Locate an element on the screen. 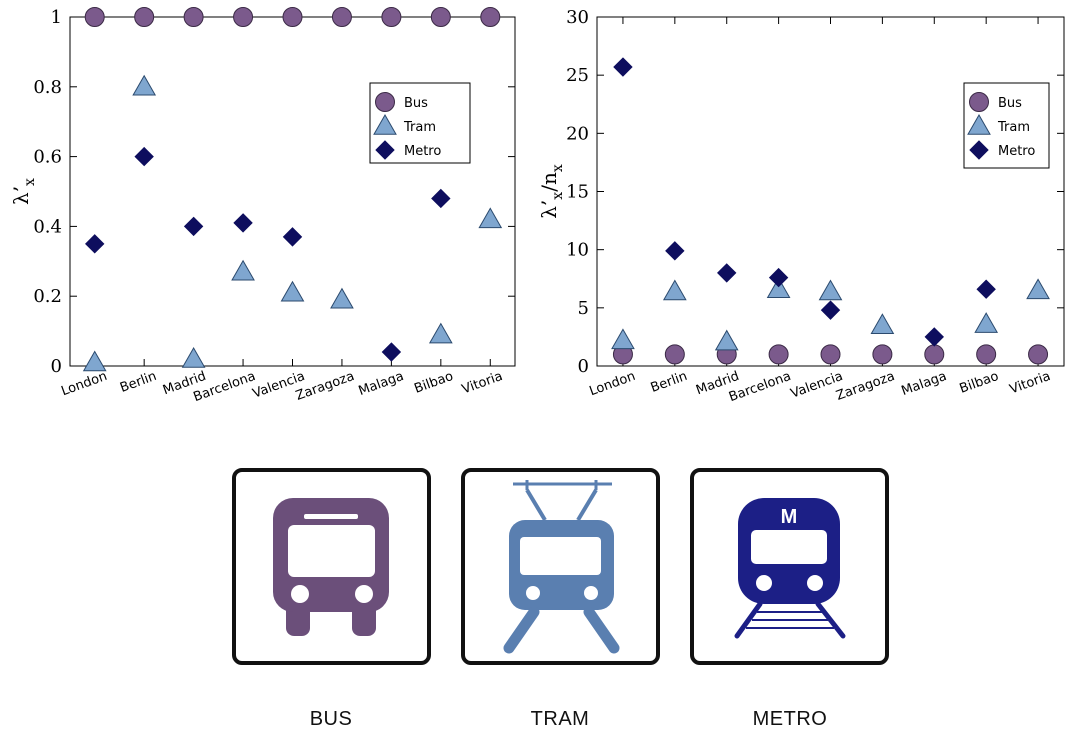 The height and width of the screenshot is (729, 1075). y-tick-label: 20 is located at coordinates (577, 133).